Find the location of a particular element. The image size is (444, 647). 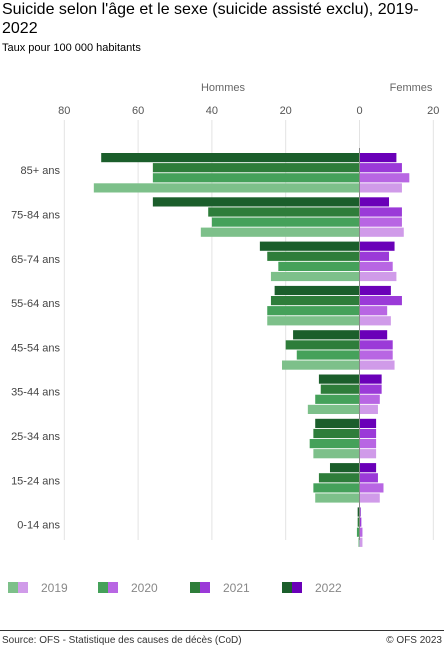

men-axis-label: Hommes is located at coordinates (223, 88).